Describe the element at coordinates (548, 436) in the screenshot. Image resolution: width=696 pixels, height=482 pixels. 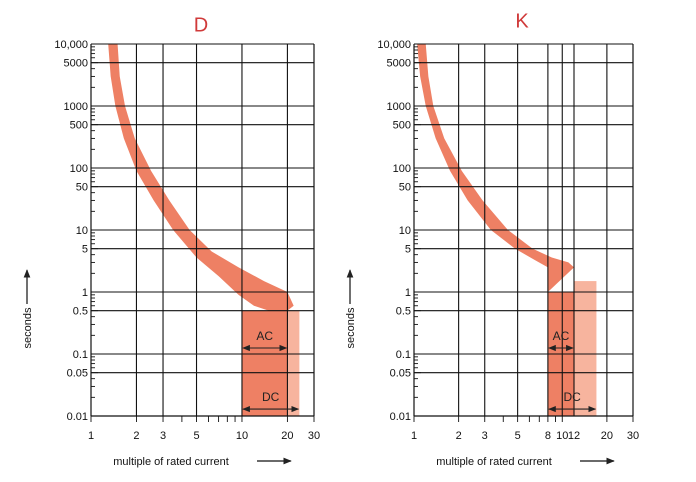
I see `x-tick-label: 8` at that location.